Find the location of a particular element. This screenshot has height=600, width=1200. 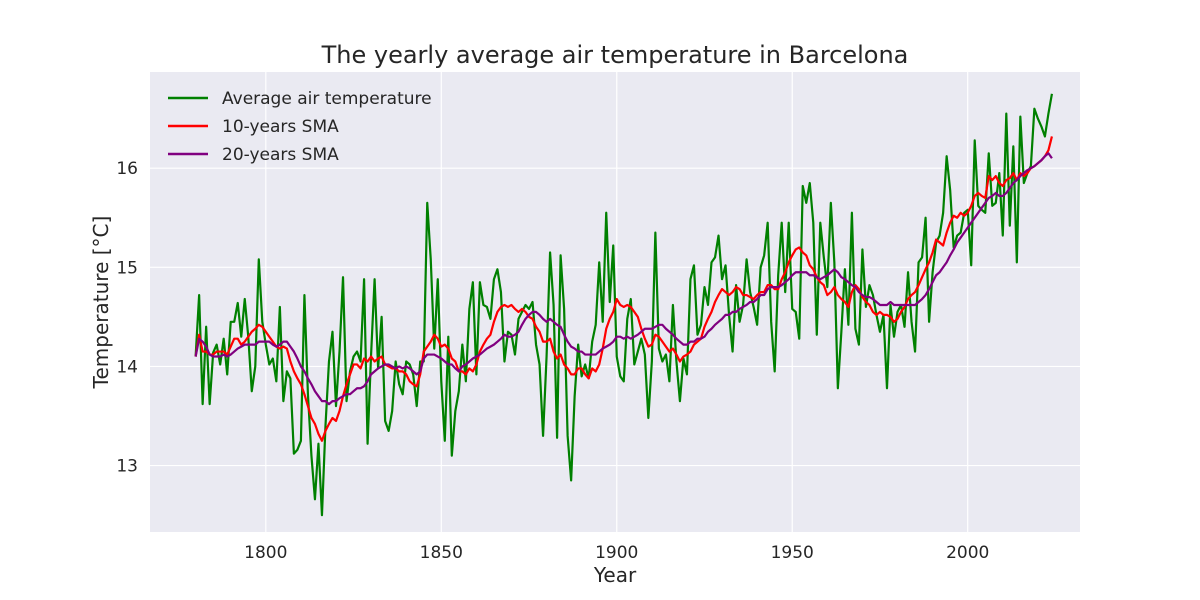

y-tick-label: 15 is located at coordinates (127, 268).